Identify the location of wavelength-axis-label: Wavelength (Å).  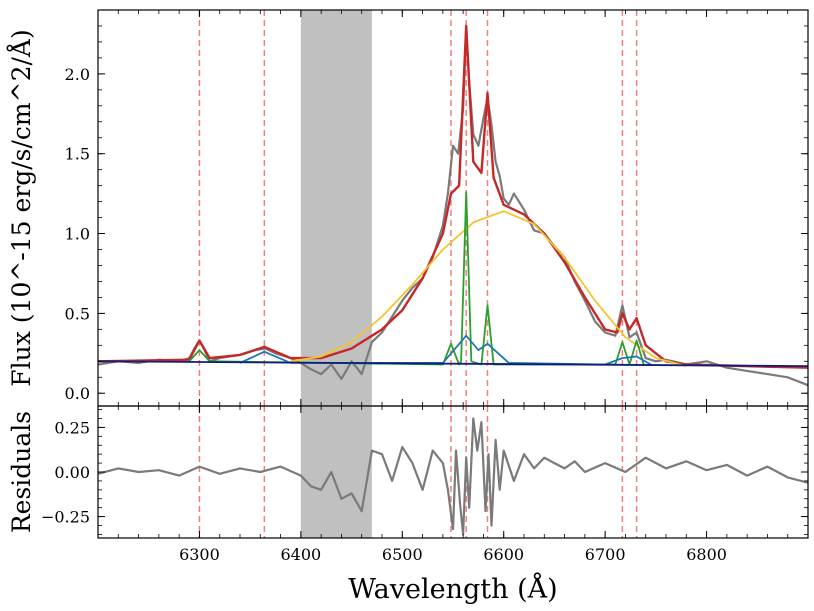
(452, 588).